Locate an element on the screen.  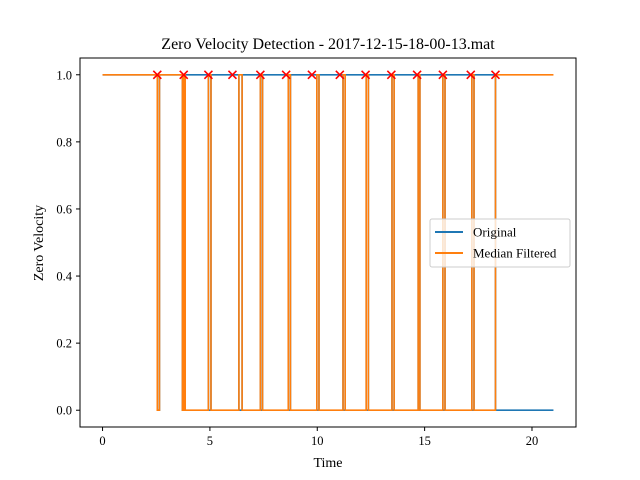
x-tick-label: 20 is located at coordinates (532, 441).